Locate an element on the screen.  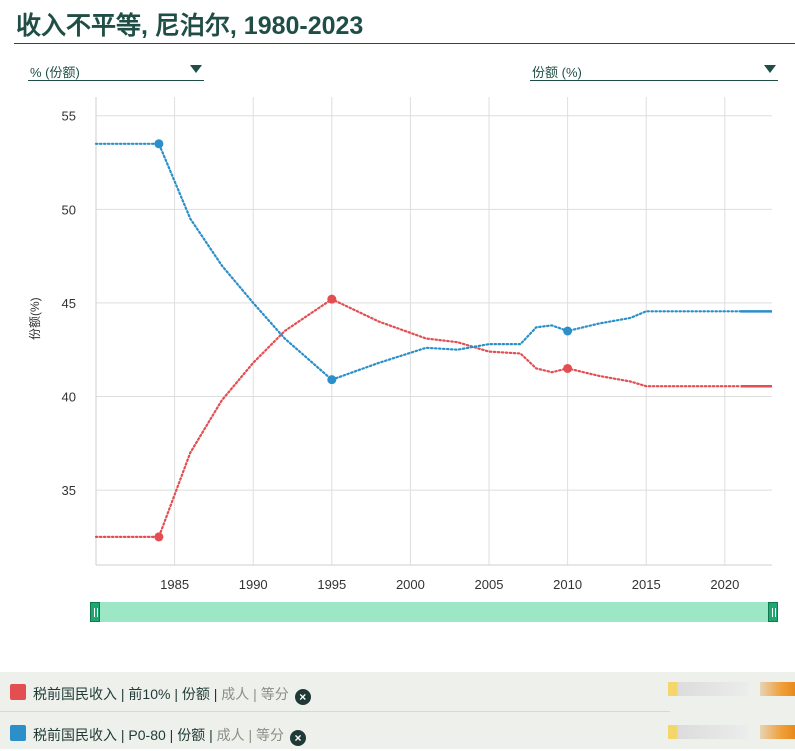
y-tick-label: 35 is located at coordinates (69, 490).